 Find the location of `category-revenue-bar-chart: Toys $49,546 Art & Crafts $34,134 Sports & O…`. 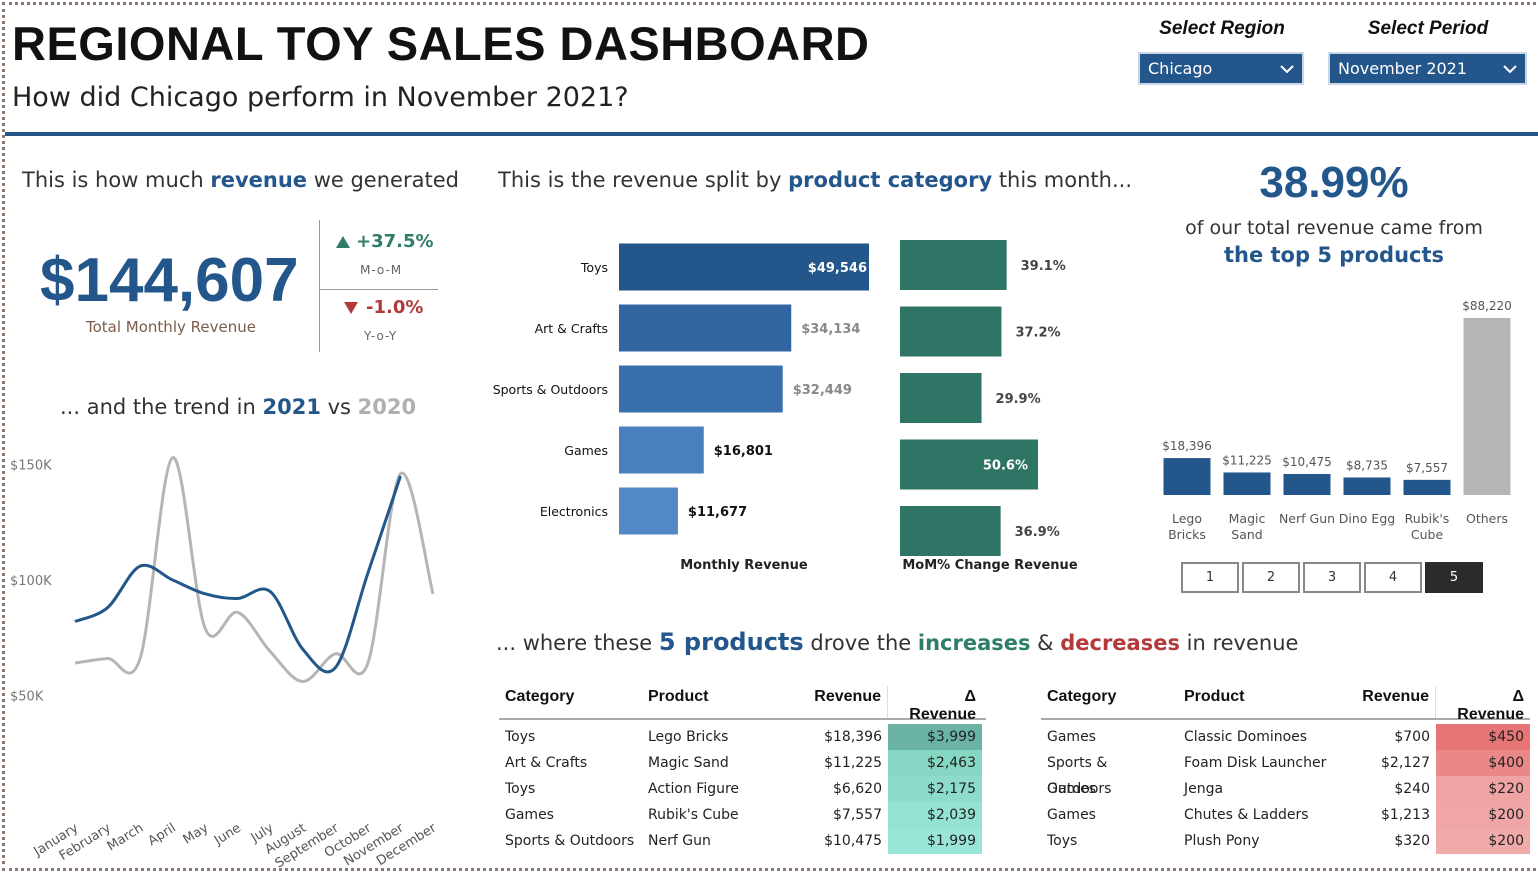

category-revenue-bar-chart: Toys $49,546 Art & Crafts $34,134 Sports & O… is located at coordinates (681, 408).